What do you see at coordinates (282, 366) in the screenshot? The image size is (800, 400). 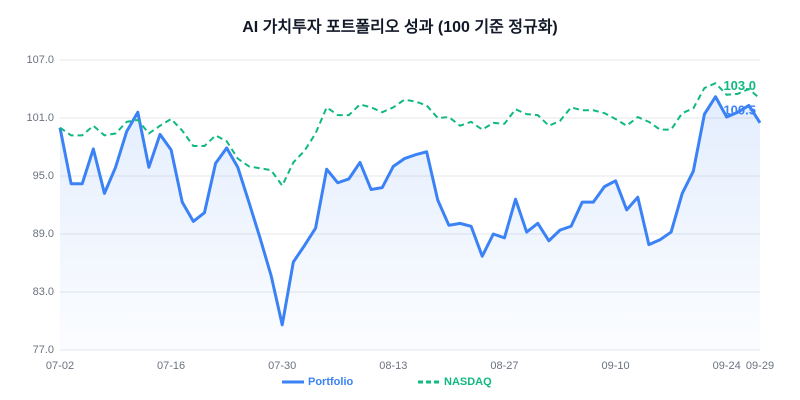 I see `x-tick-label: 07-30` at bounding box center [282, 366].